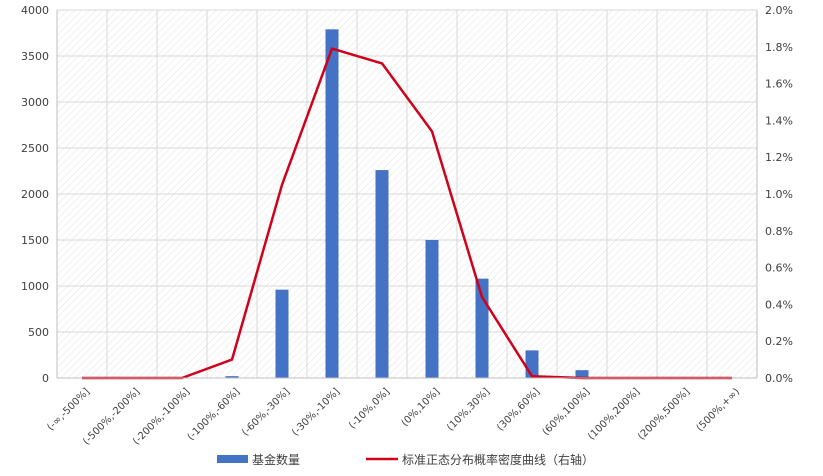 The height and width of the screenshot is (476, 823). I want to click on y-right-tick-label: 0.2%, so click(779, 341).